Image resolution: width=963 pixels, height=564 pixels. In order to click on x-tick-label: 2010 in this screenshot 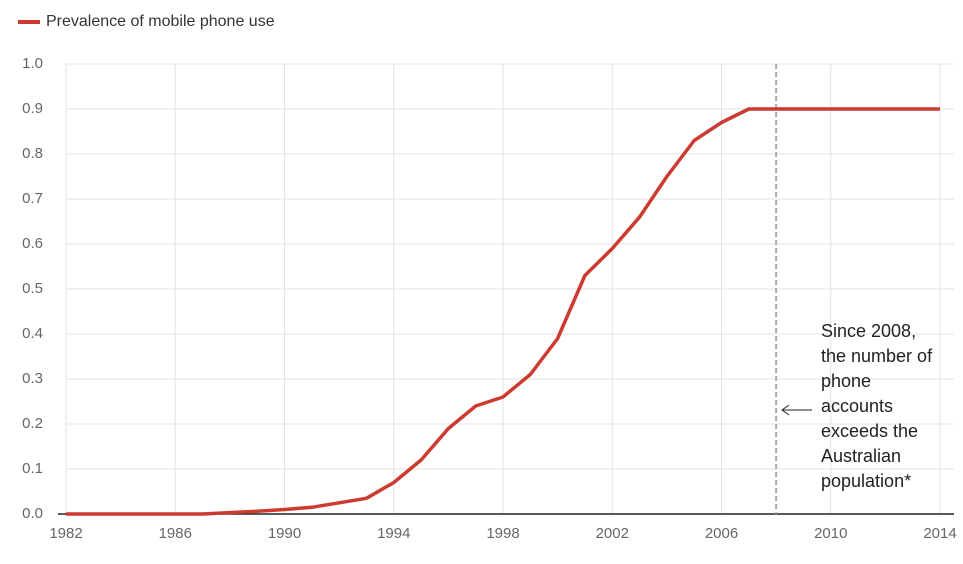, I will do `click(830, 533)`.